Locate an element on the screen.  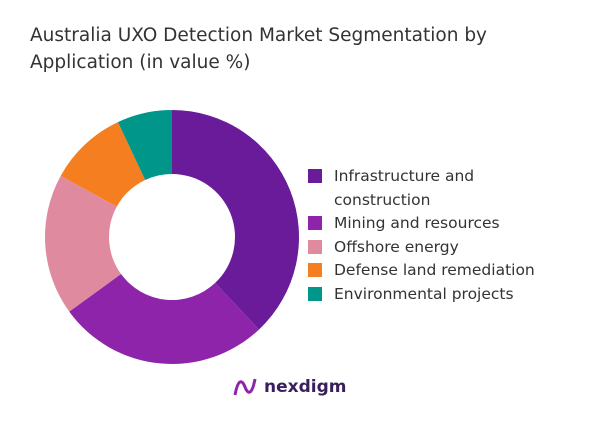
logo: nexdigm is located at coordinates (289, 387).